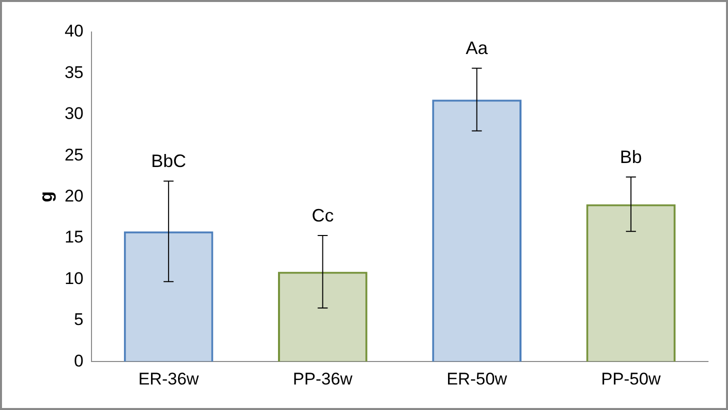  I want to click on annotation: BbC, so click(168, 161).